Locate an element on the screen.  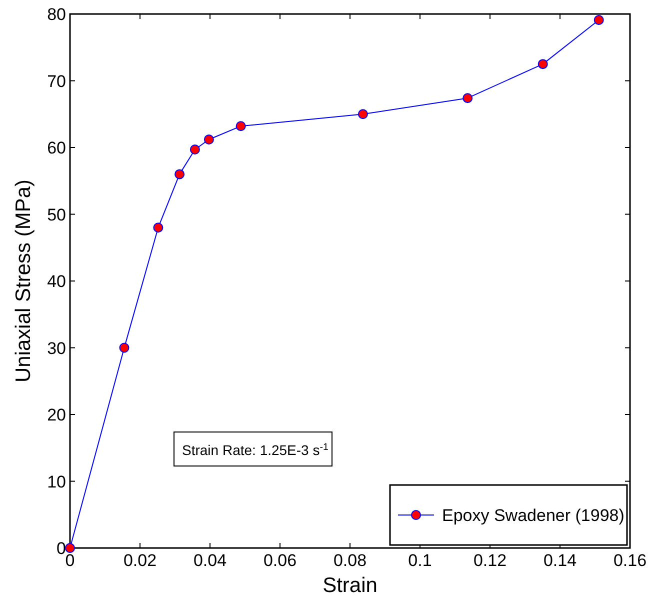
y-tick-label: 60 is located at coordinates (56, 148).